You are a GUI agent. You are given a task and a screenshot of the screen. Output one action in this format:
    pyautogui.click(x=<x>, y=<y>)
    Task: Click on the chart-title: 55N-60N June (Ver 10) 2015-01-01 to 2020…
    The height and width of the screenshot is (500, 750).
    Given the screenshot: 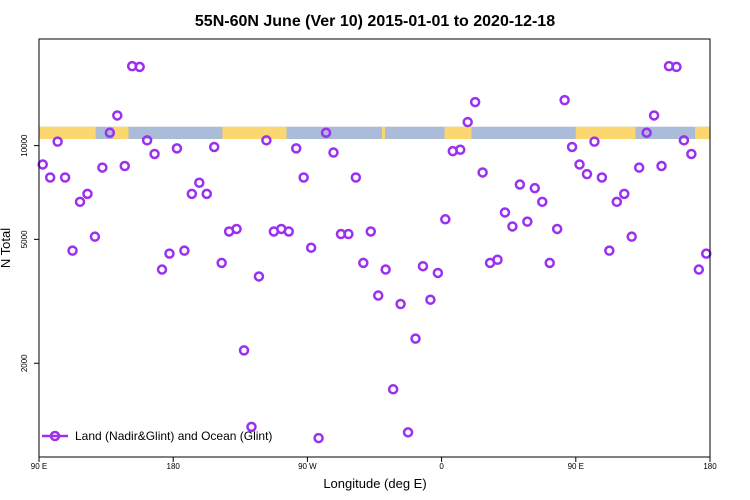 What is the action you would take?
    pyautogui.click(x=375, y=21)
    